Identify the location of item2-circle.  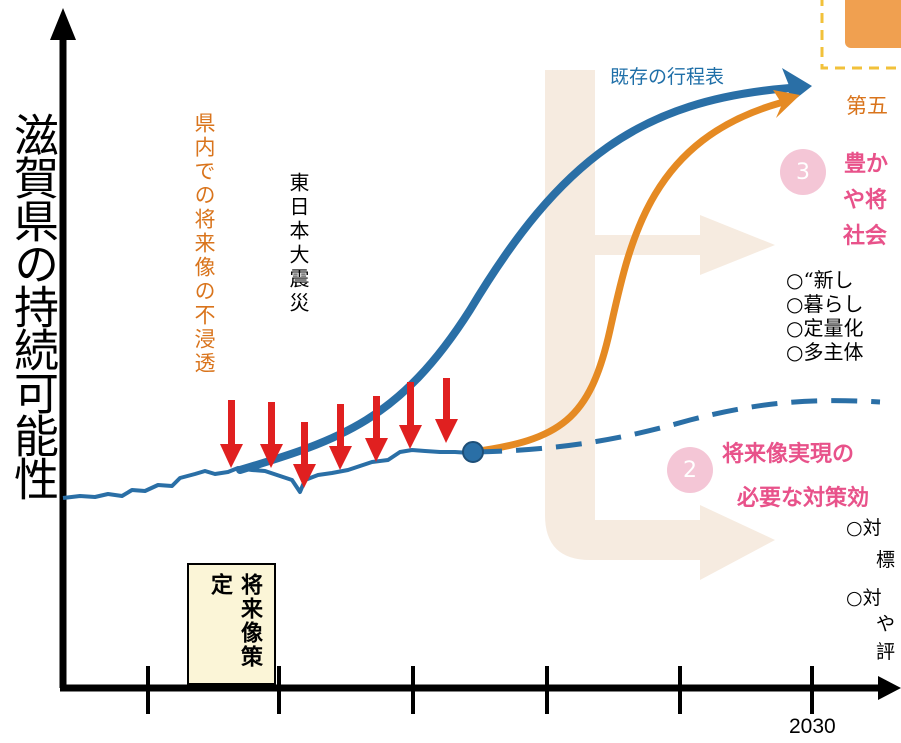
(690, 470).